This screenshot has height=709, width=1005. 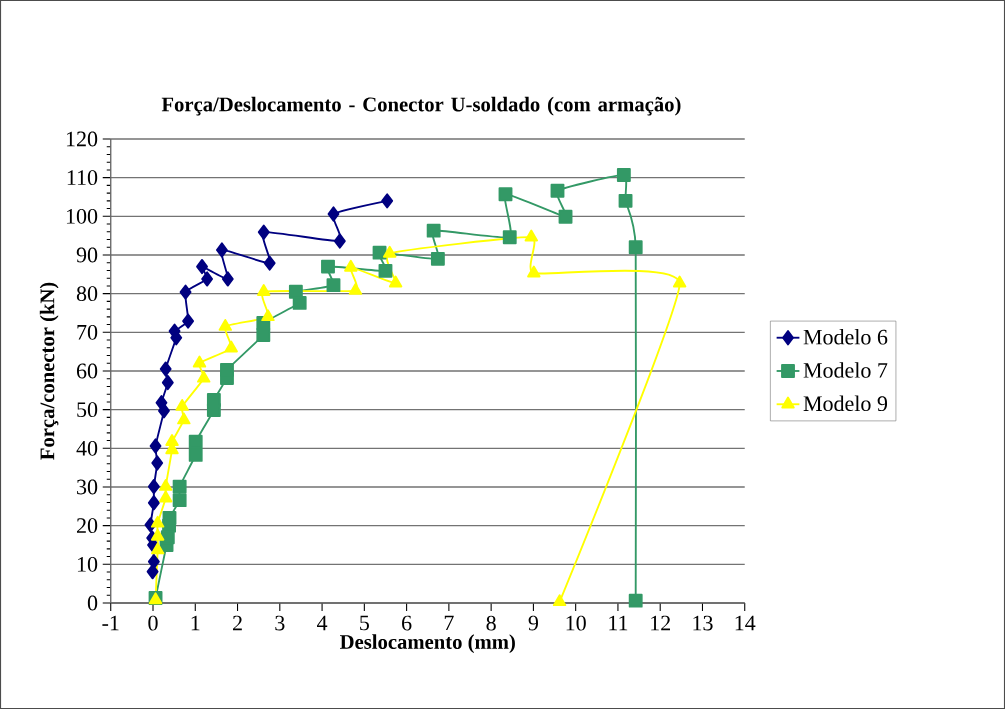 I want to click on x-tick-label: 2, so click(x=237, y=623).